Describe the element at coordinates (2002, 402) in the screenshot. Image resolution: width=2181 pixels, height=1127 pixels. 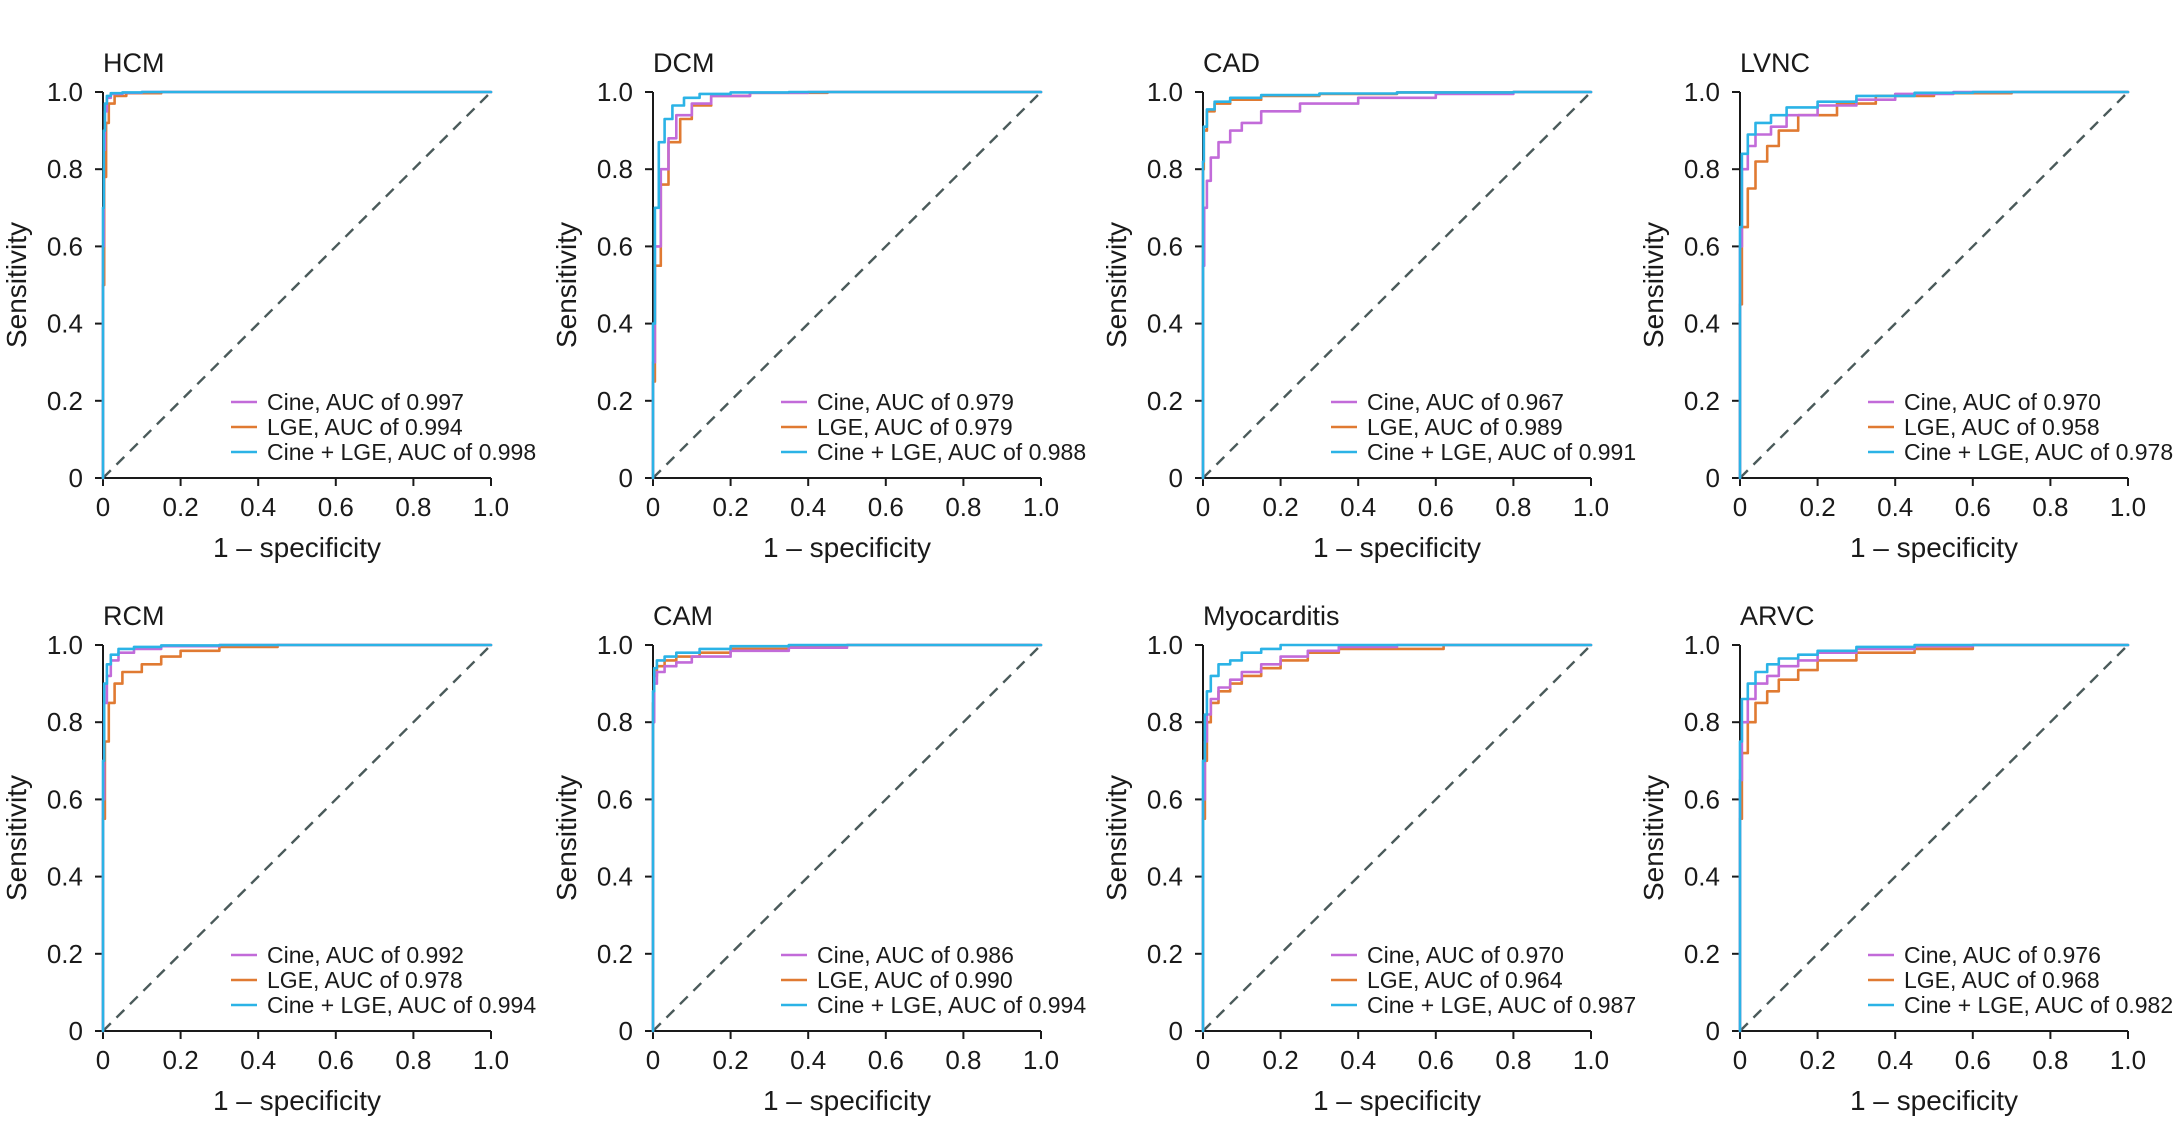
I see `legend-label: Cine, AUC of 0.970` at that location.